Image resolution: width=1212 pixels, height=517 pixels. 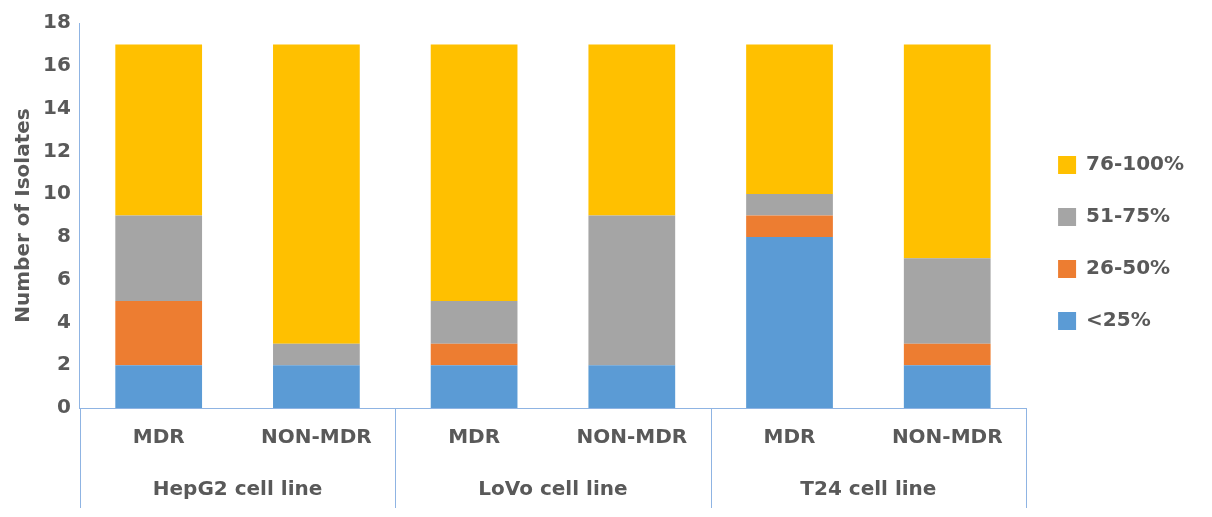 What do you see at coordinates (56, 106) in the screenshot?
I see `y-tick-label: 14` at bounding box center [56, 106].